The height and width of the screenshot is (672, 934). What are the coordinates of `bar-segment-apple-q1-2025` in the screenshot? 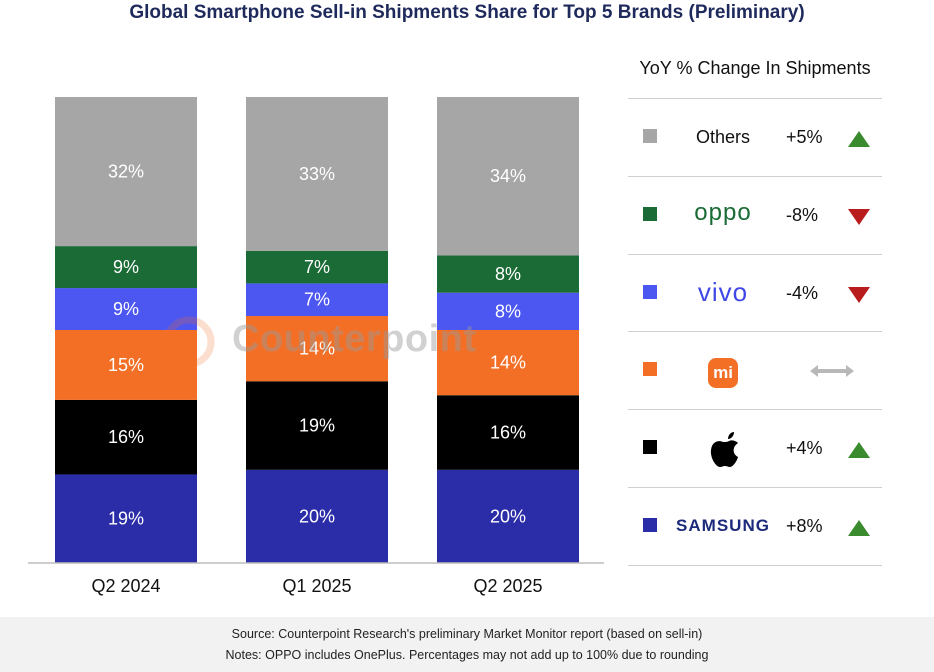 It's located at (317, 425).